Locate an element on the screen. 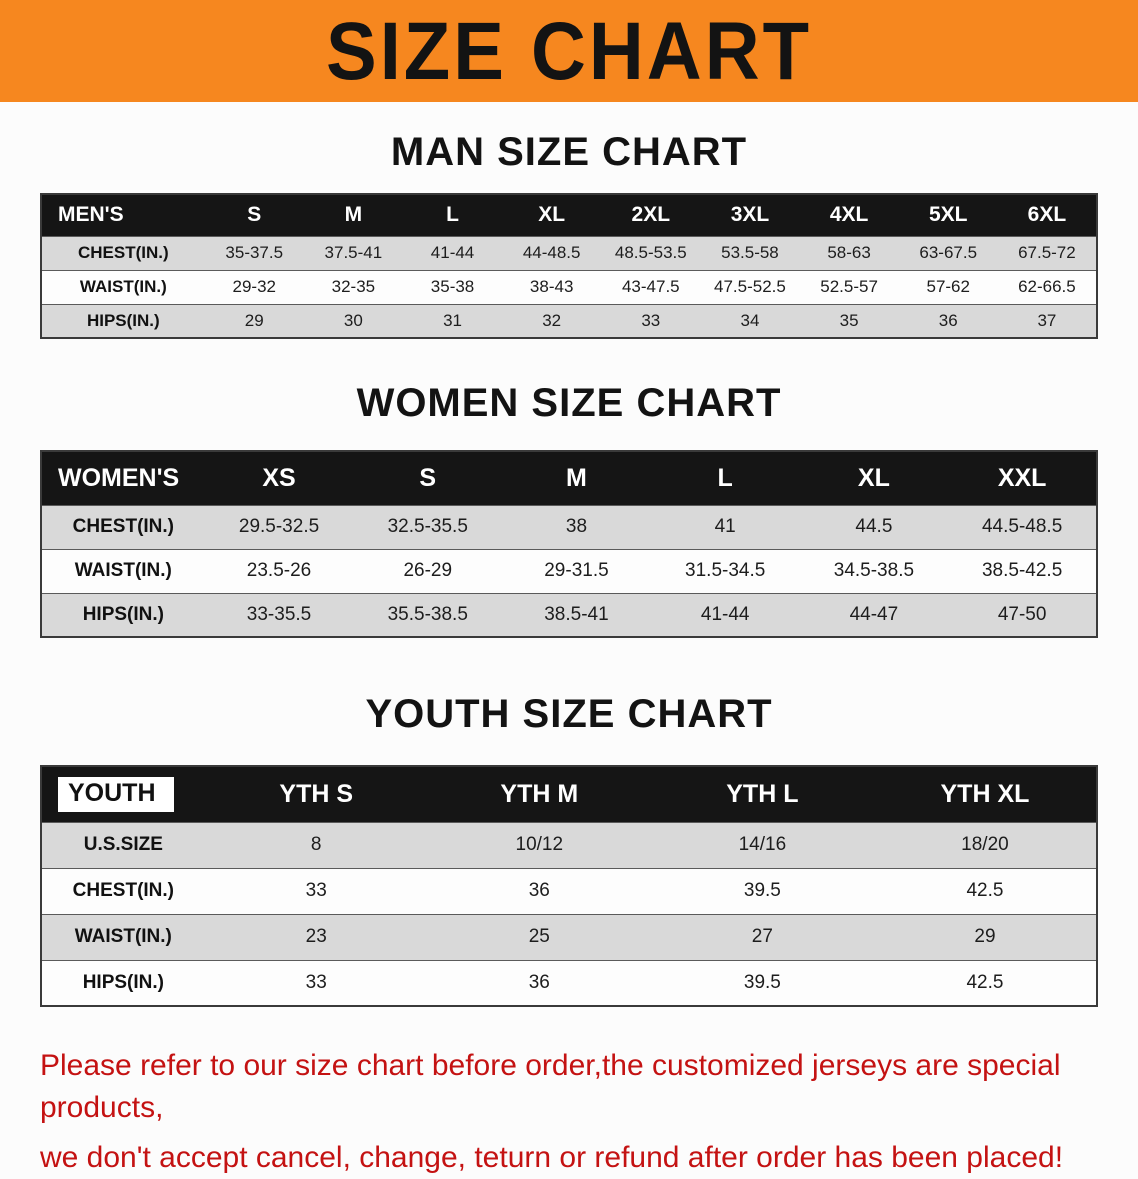  table-row: HIPS(IN.) 33 36 39.5 42.5 is located at coordinates (569, 982).